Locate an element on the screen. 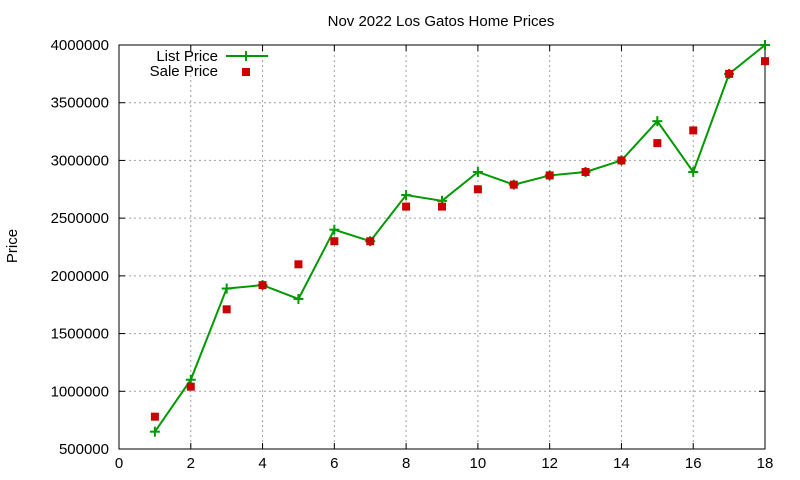 This screenshot has width=800, height=480. x-tick-label: 12 is located at coordinates (549, 463).